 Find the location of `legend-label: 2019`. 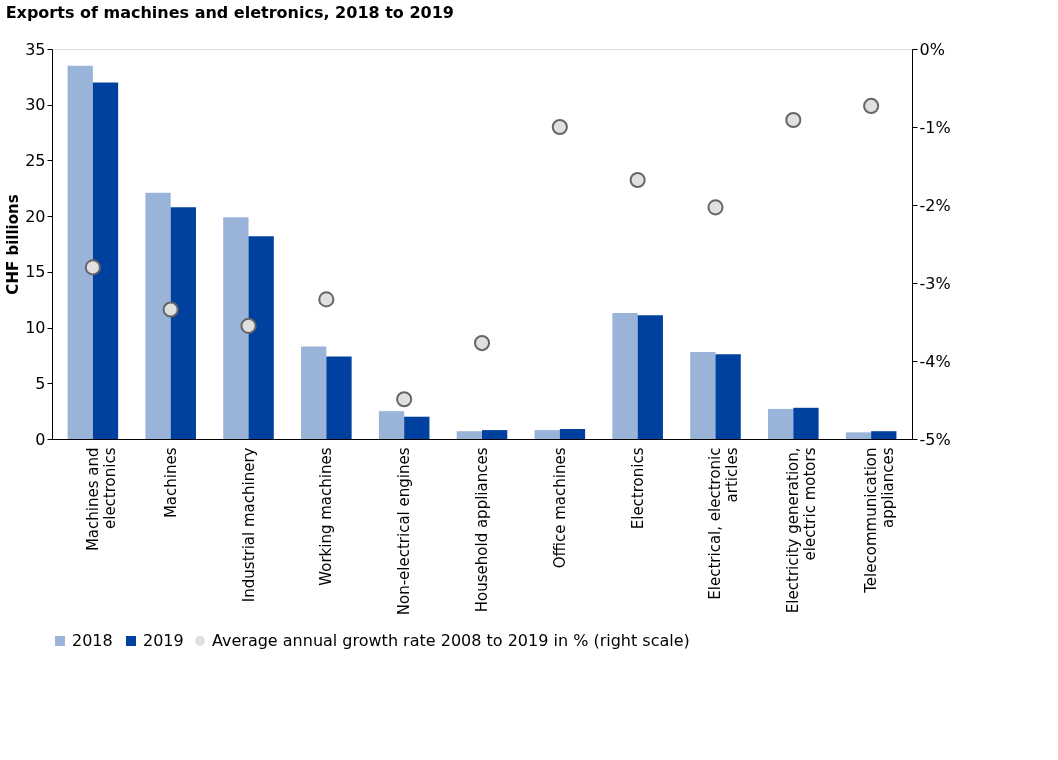

legend-label: 2019 is located at coordinates (163, 640).